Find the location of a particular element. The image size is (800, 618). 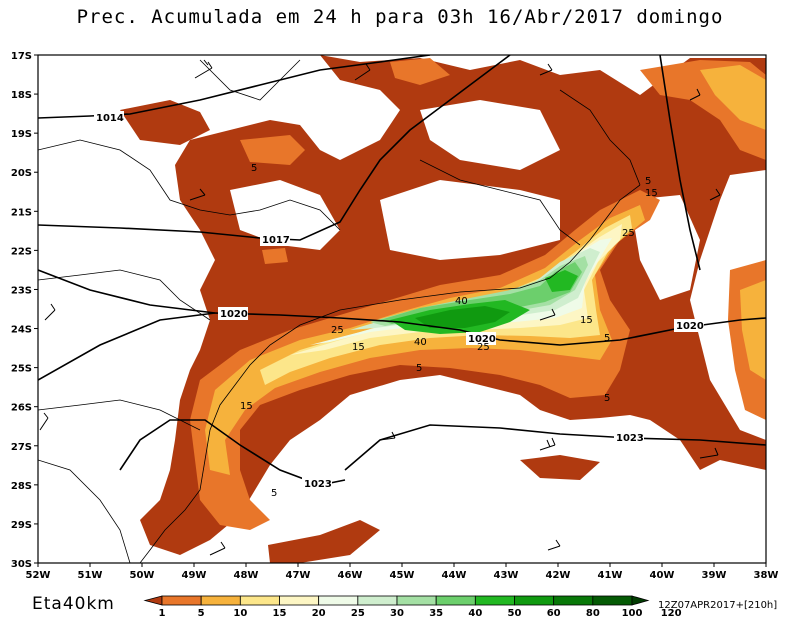

model-label: Eta40km is located at coordinates (73, 604).